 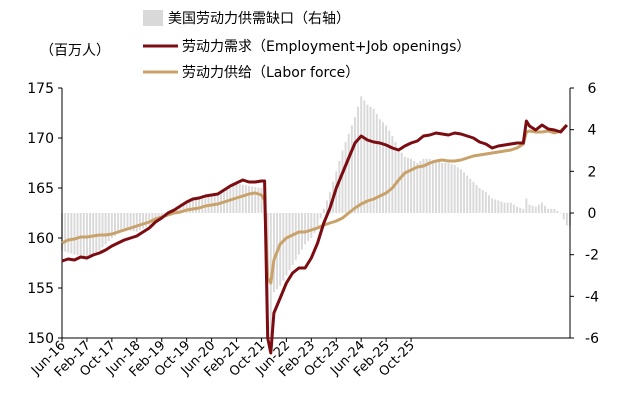 What do you see at coordinates (40, 89) in the screenshot?
I see `left-tick-label: 175` at bounding box center [40, 89].